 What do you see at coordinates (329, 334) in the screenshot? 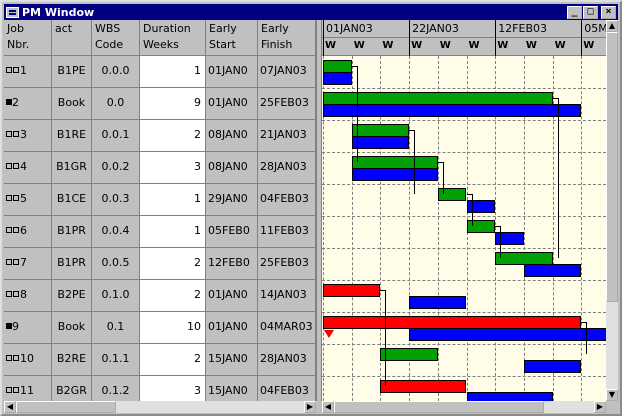
I see `milestone-marker-icon` at bounding box center [329, 334].